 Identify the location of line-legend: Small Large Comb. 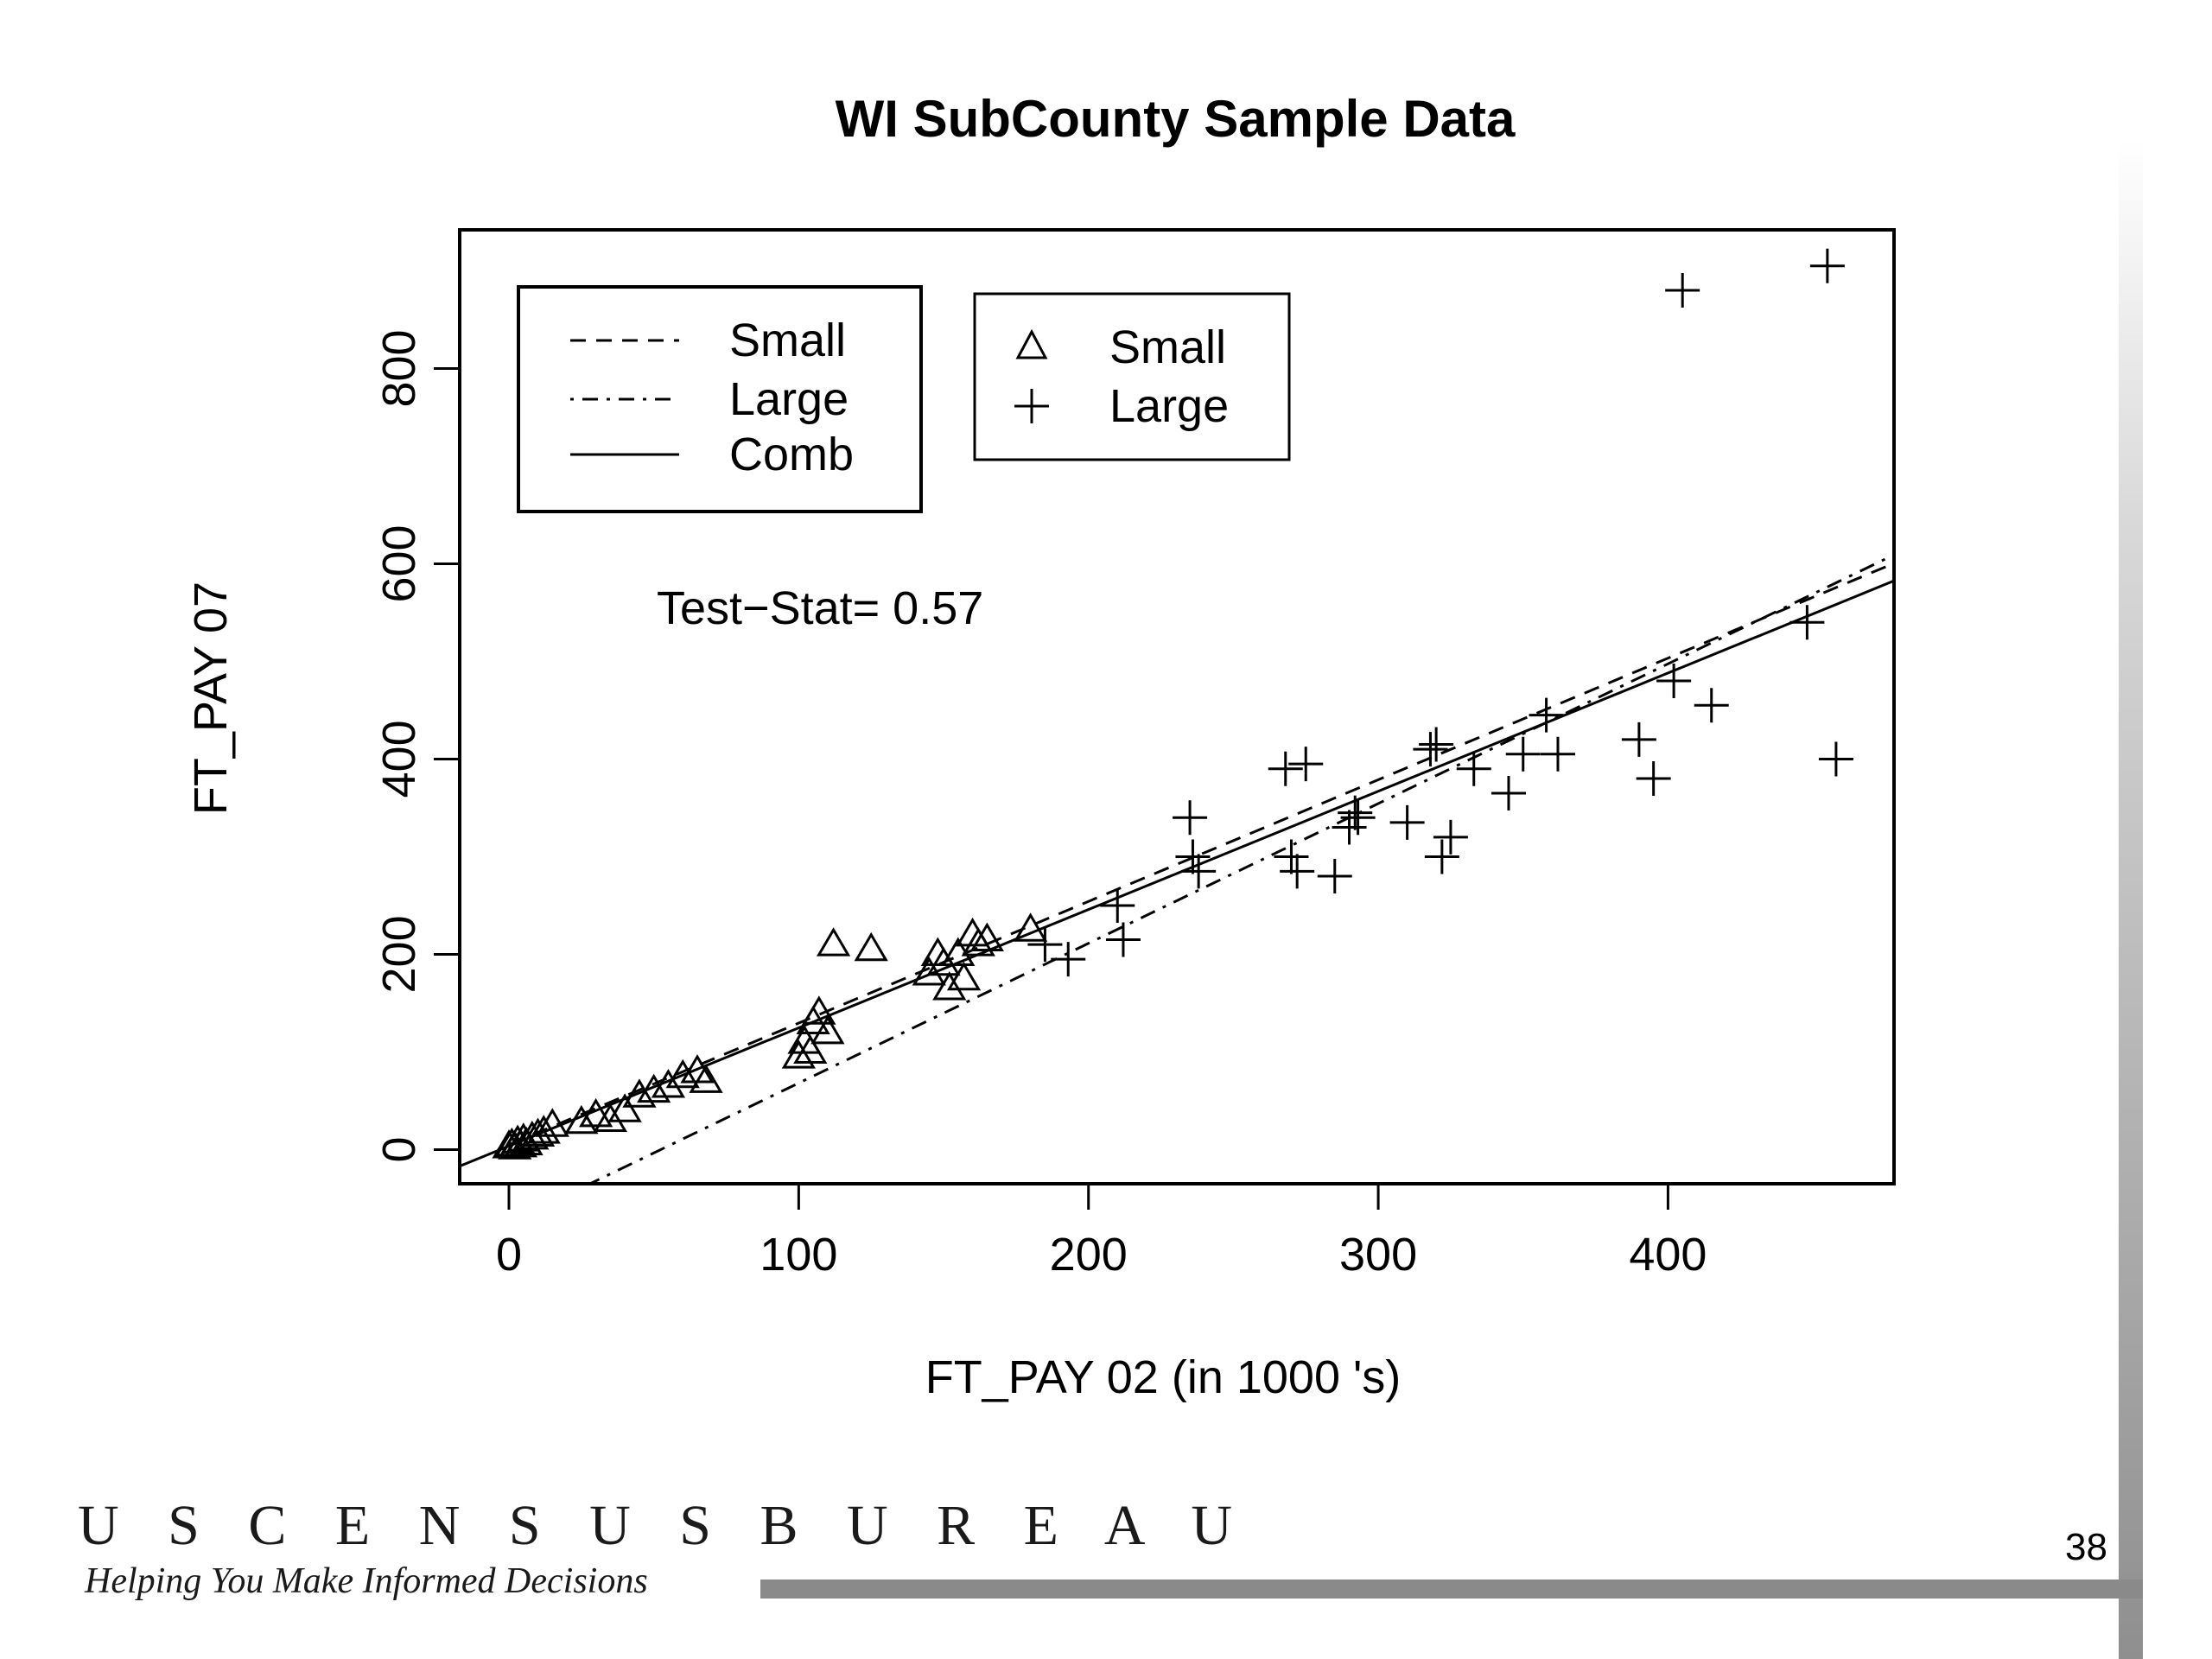
(720, 399).